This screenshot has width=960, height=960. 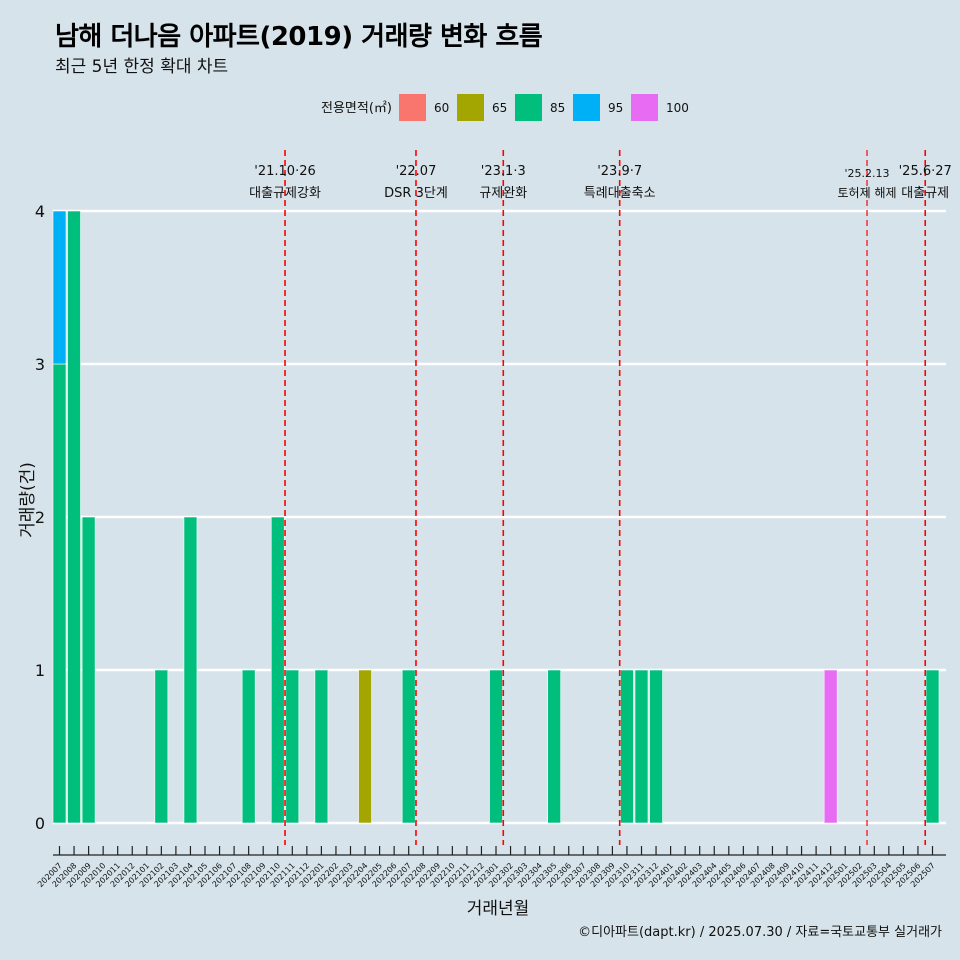 I want to click on annotation-label: 대출규제, so click(x=925, y=193).